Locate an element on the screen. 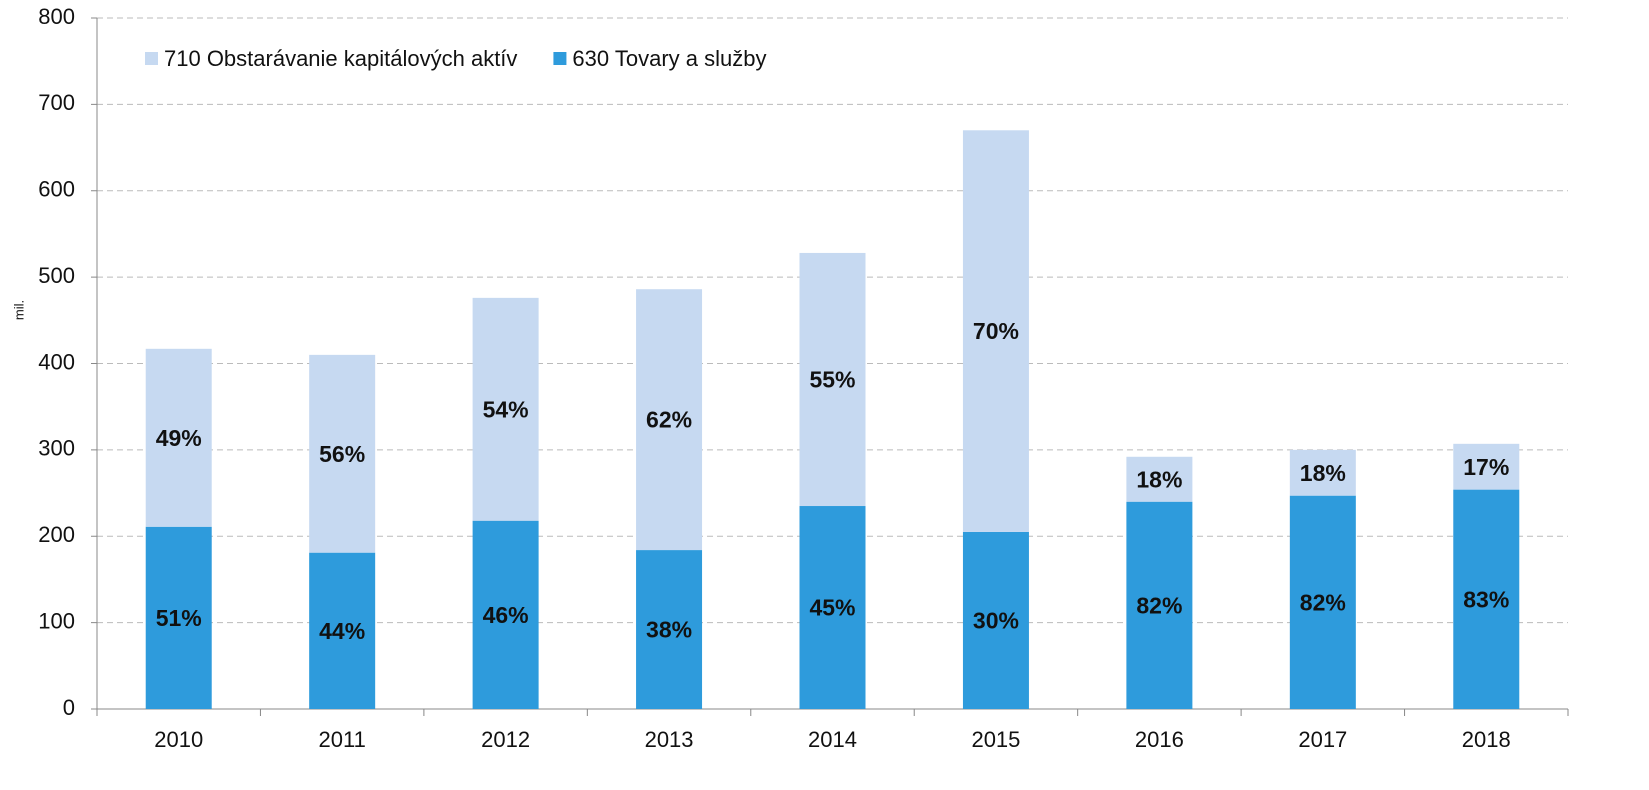  legend-label: 710 Obstarávanie kapitálových aktív is located at coordinates (340, 58).